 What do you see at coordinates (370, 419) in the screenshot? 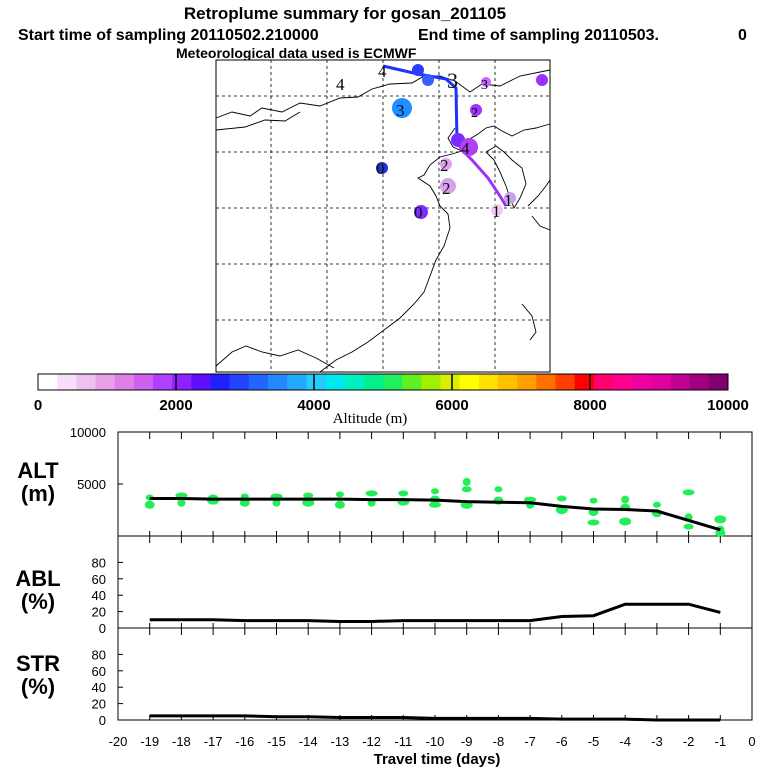
I see `colorbar-label: Altitude (m)` at bounding box center [370, 419].